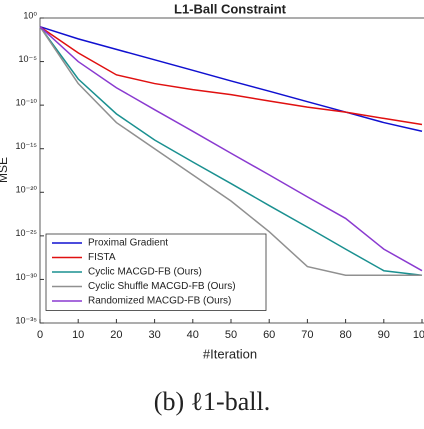 Image resolution: width=424 pixels, height=429 pixels. Describe the element at coordinates (231, 335) in the screenshot. I see `x-tick-label: 50` at that location.